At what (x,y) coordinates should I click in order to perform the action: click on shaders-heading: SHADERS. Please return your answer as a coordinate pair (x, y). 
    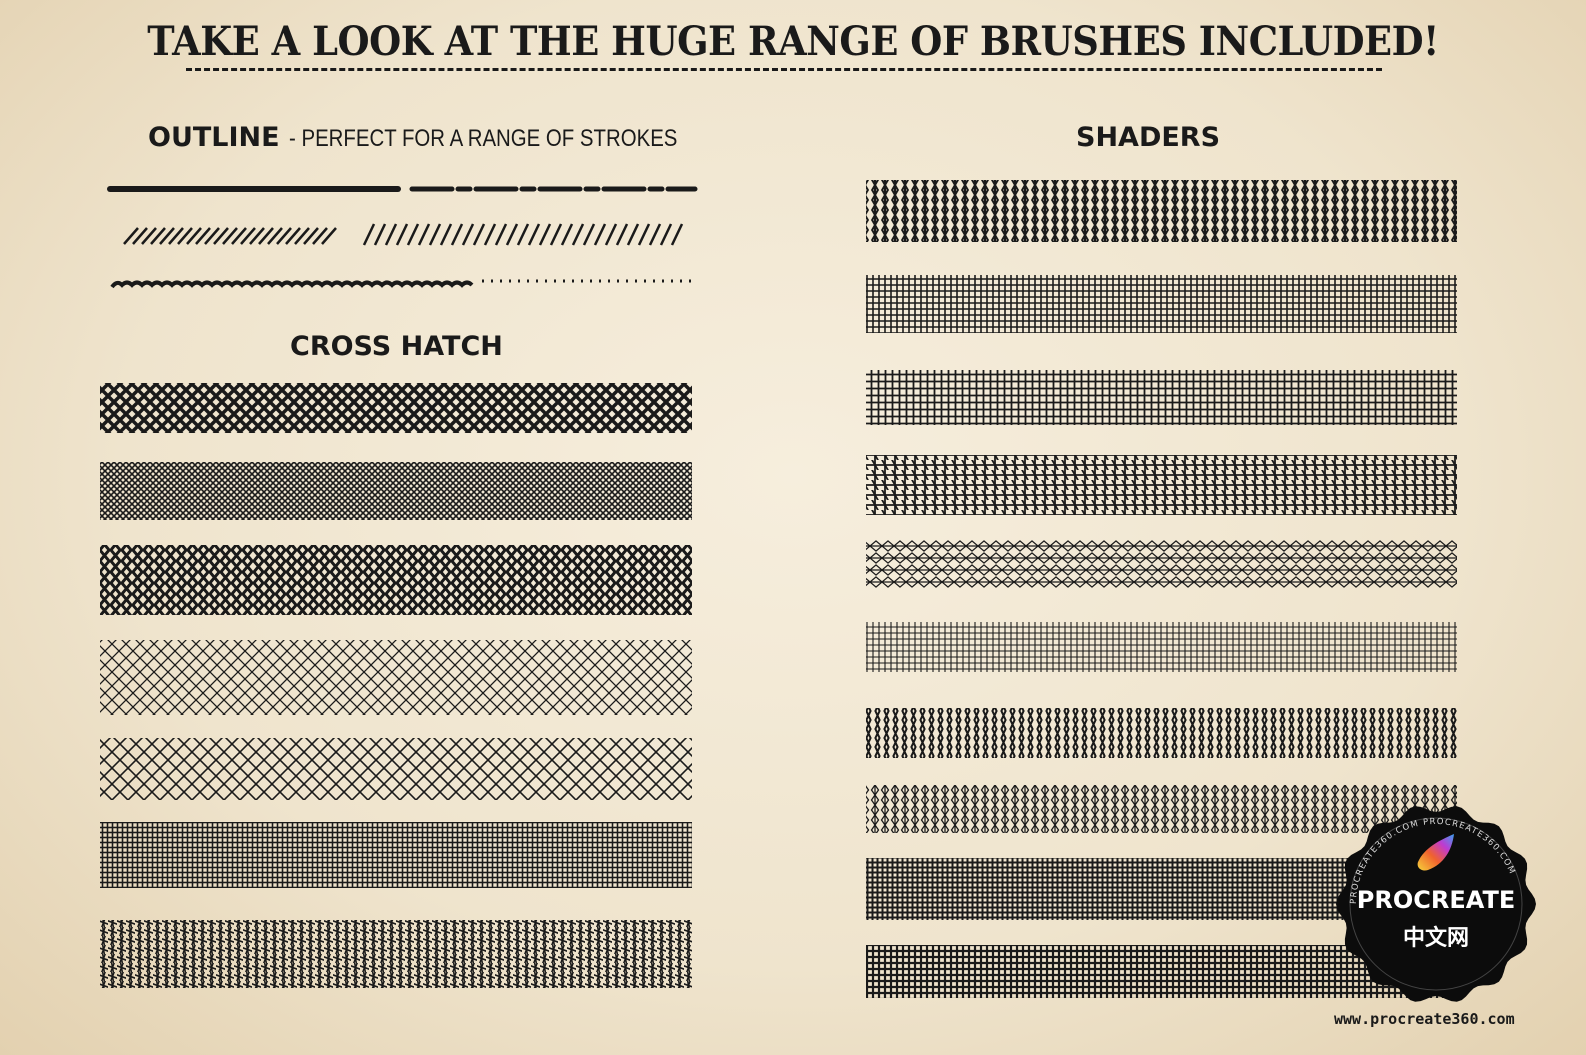
    Looking at the image, I should click on (1148, 137).